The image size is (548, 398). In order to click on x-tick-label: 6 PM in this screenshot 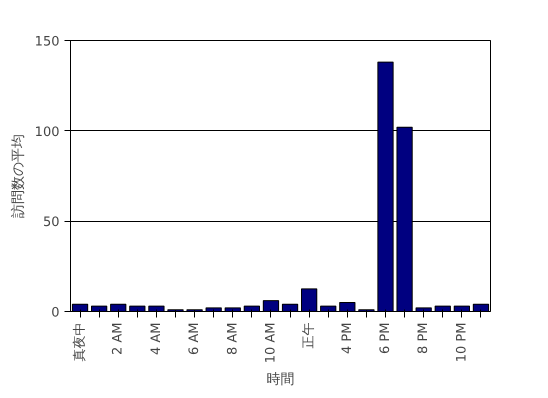, I will do `click(385, 338)`.